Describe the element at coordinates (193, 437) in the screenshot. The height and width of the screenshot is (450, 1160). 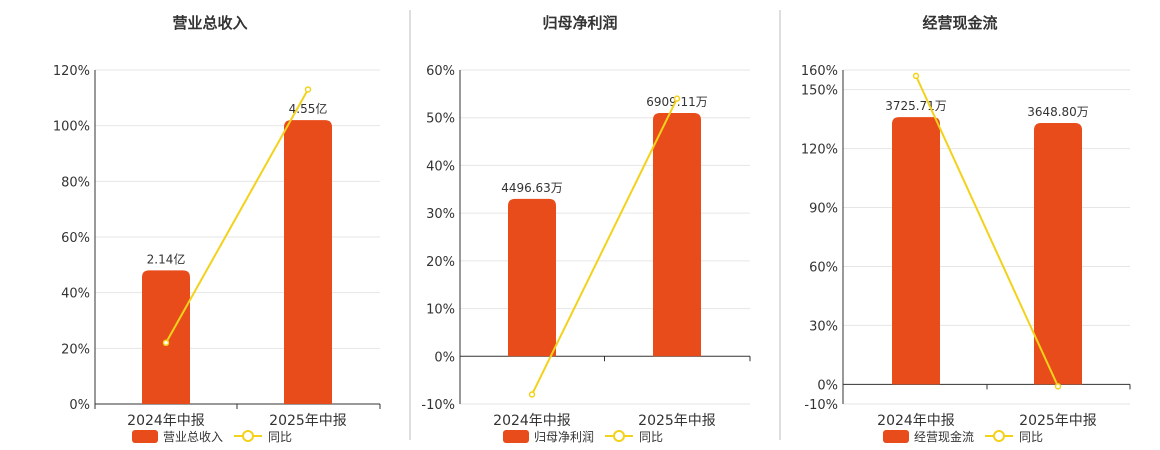
I see `legend-bar-label: 营业总收入` at that location.